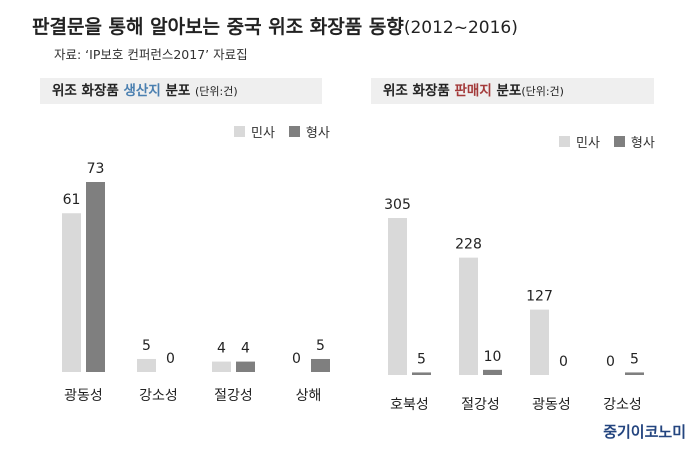 This screenshot has height=450, width=700. I want to click on category-label: 호북성, so click(409, 405).